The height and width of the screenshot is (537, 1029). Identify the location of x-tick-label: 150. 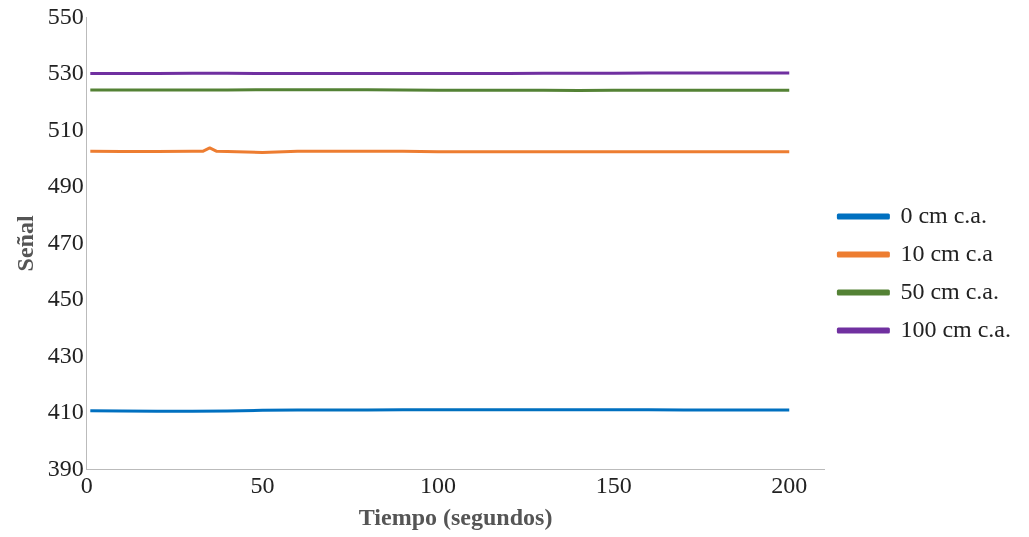
(613, 485).